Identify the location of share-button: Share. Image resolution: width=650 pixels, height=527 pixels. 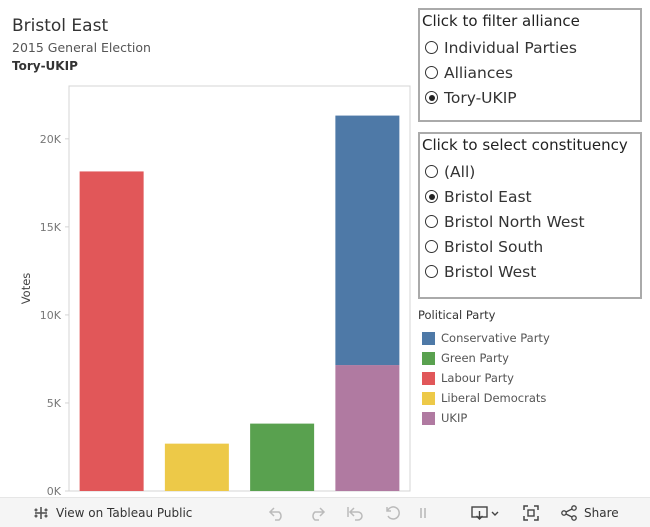
(589, 513).